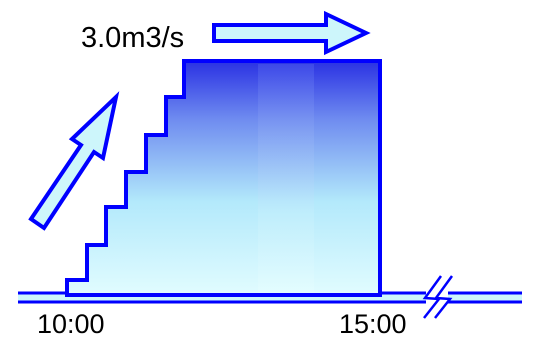  Describe the element at coordinates (373, 323) in the screenshot. I see `end-time-label: 15:00` at that location.